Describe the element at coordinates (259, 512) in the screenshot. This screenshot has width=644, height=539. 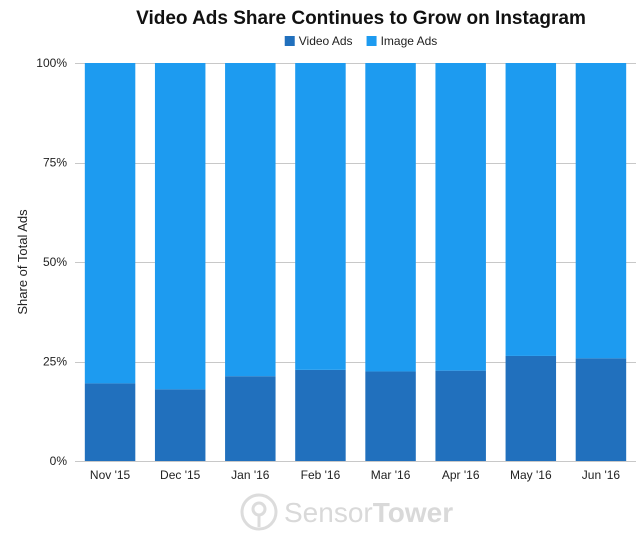
I see `sensortower-logo-icon` at that location.